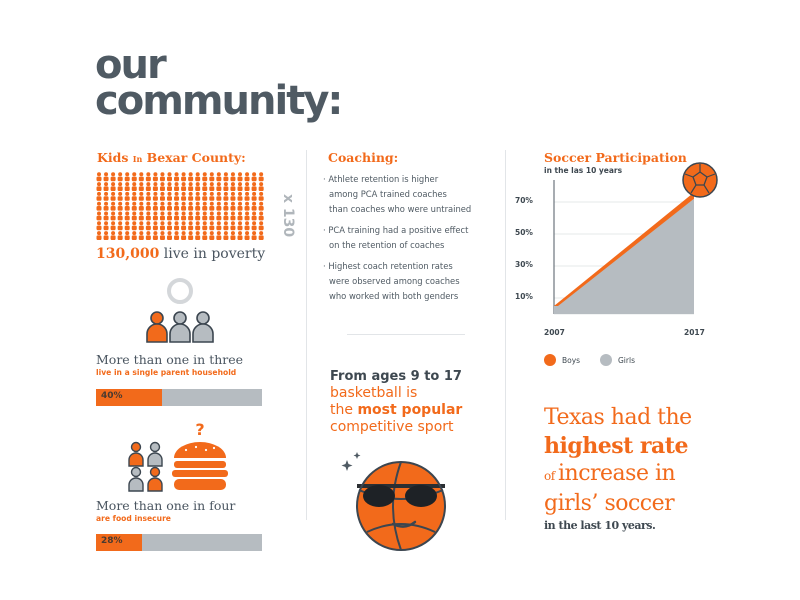 The width and height of the screenshot is (800, 600). What do you see at coordinates (606, 360) in the screenshot?
I see `legend-girls-swatch` at bounding box center [606, 360].